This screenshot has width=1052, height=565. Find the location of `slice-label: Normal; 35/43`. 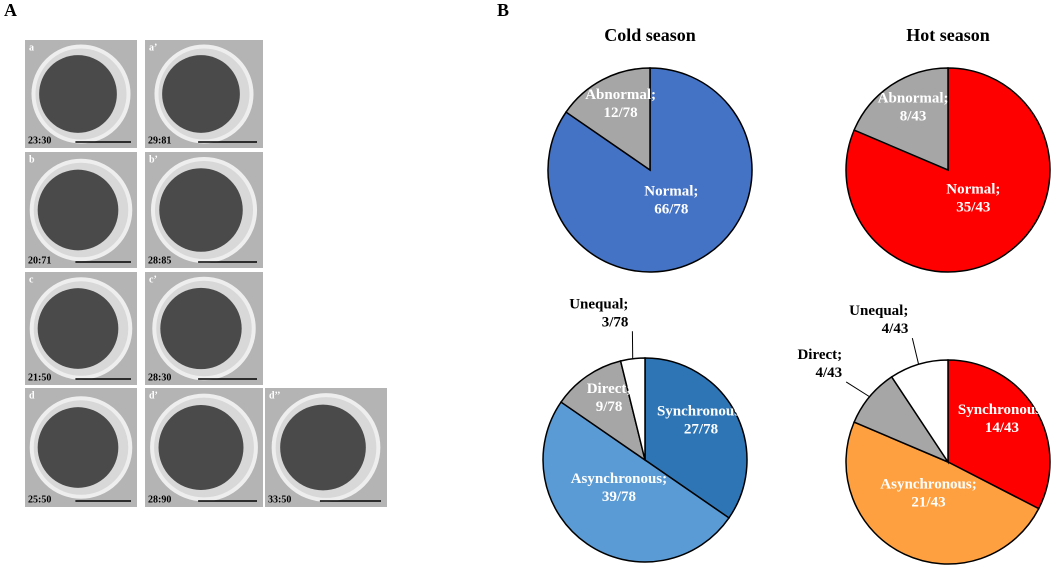

slice-label: Normal; 35/43 is located at coordinates (973, 199).